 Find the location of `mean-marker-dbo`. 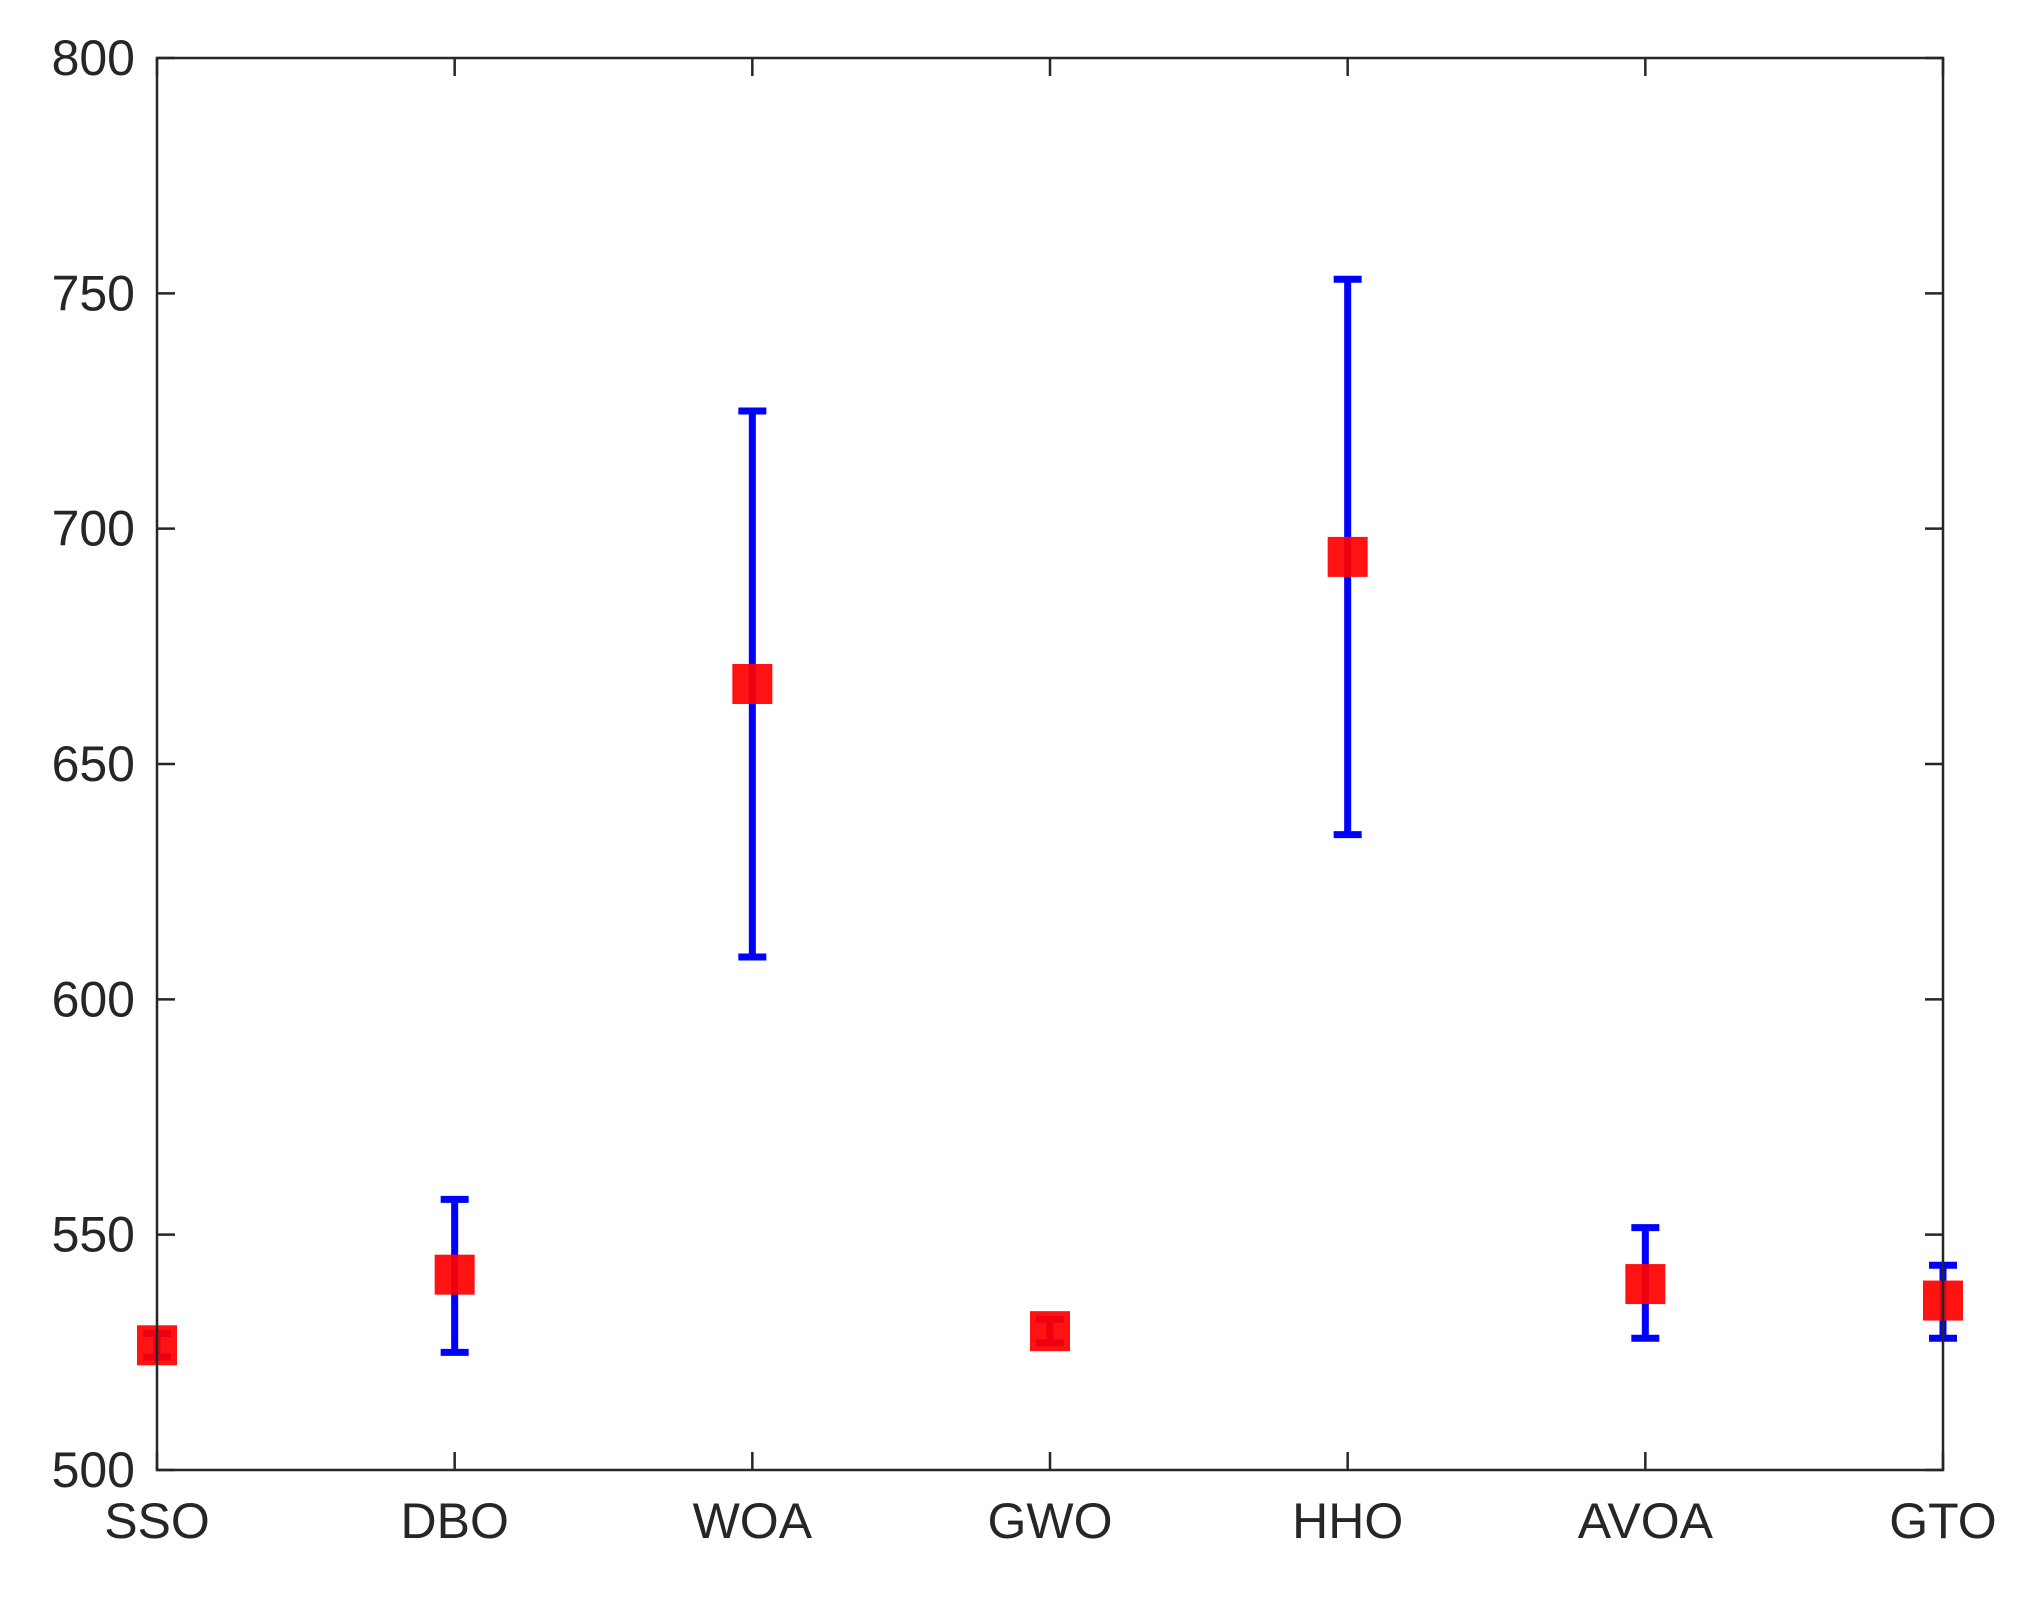

mean-marker-dbo is located at coordinates (454, 1274).